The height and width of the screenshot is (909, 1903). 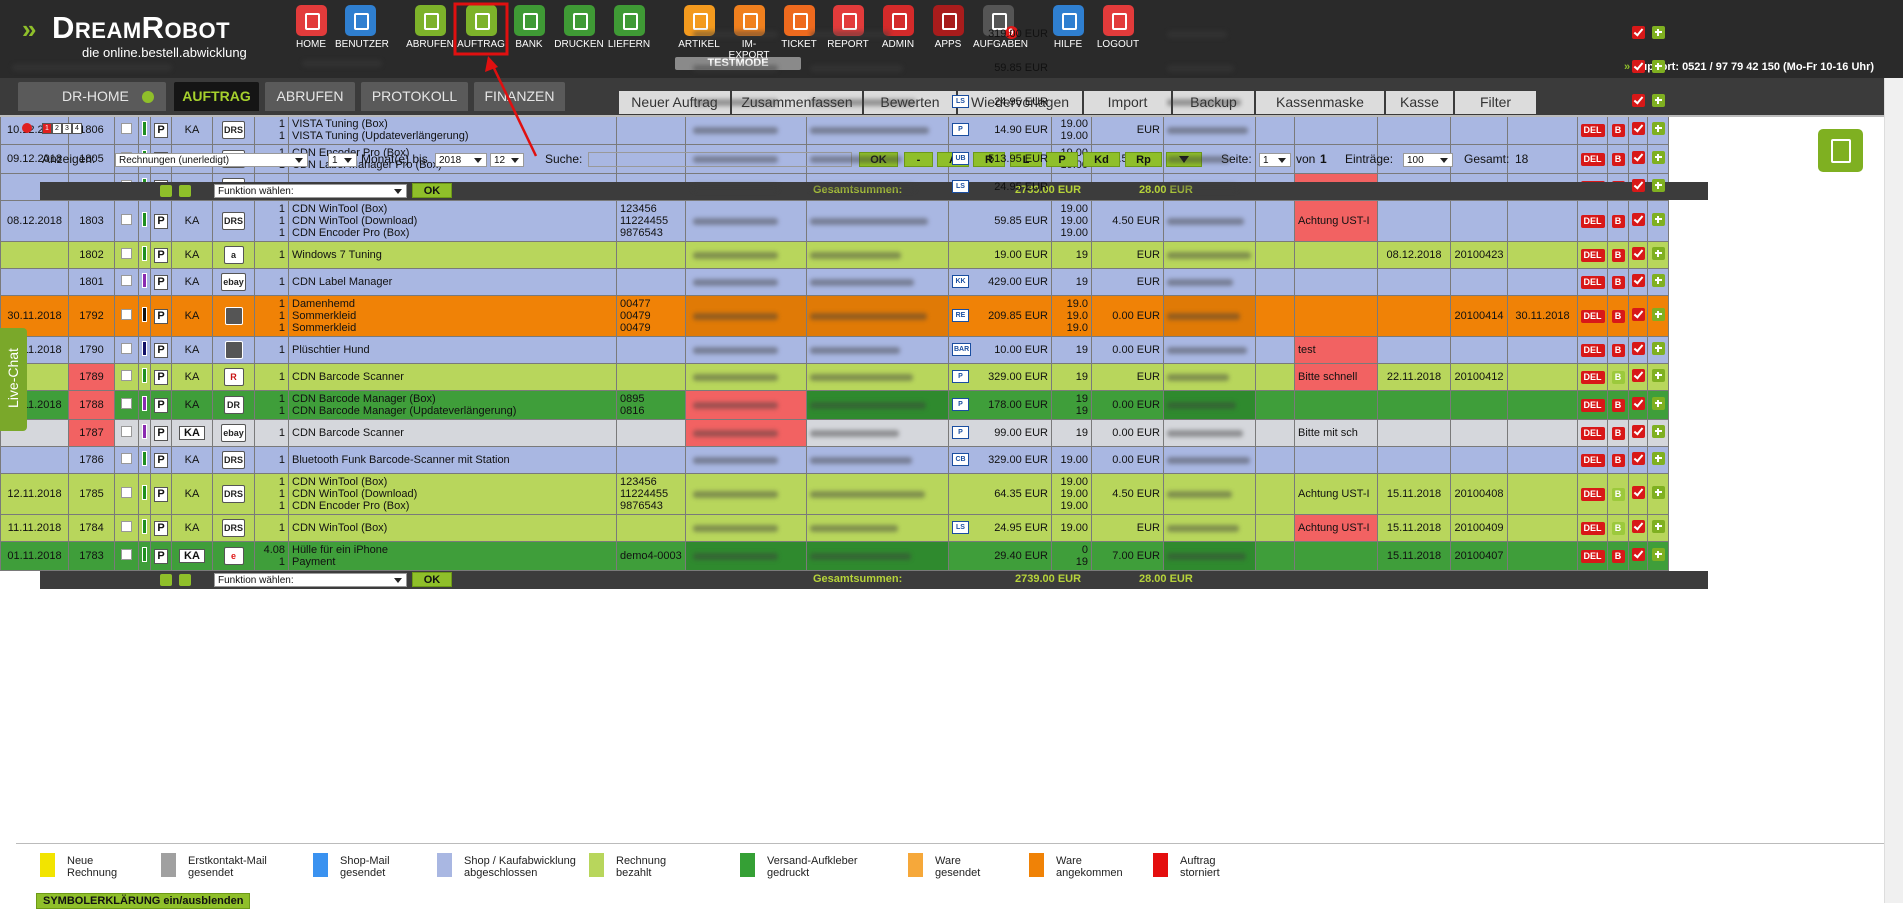 I want to click on nav-button: BENUTZER, so click(x=362, y=27).